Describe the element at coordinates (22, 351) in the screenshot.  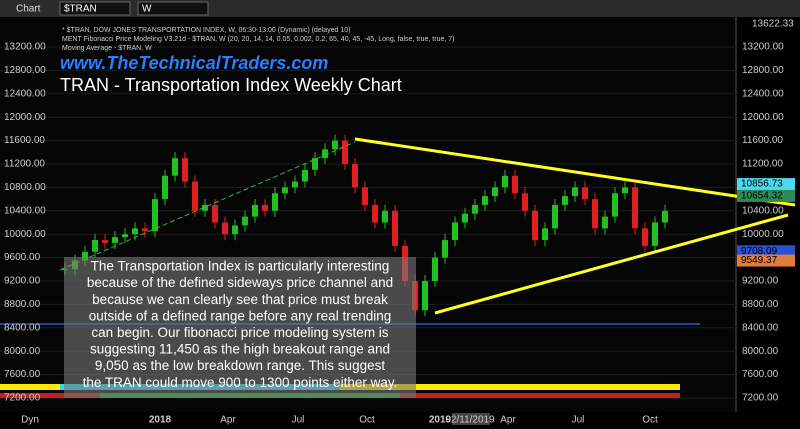
I see `y-tick-label-left: 8000.00` at that location.